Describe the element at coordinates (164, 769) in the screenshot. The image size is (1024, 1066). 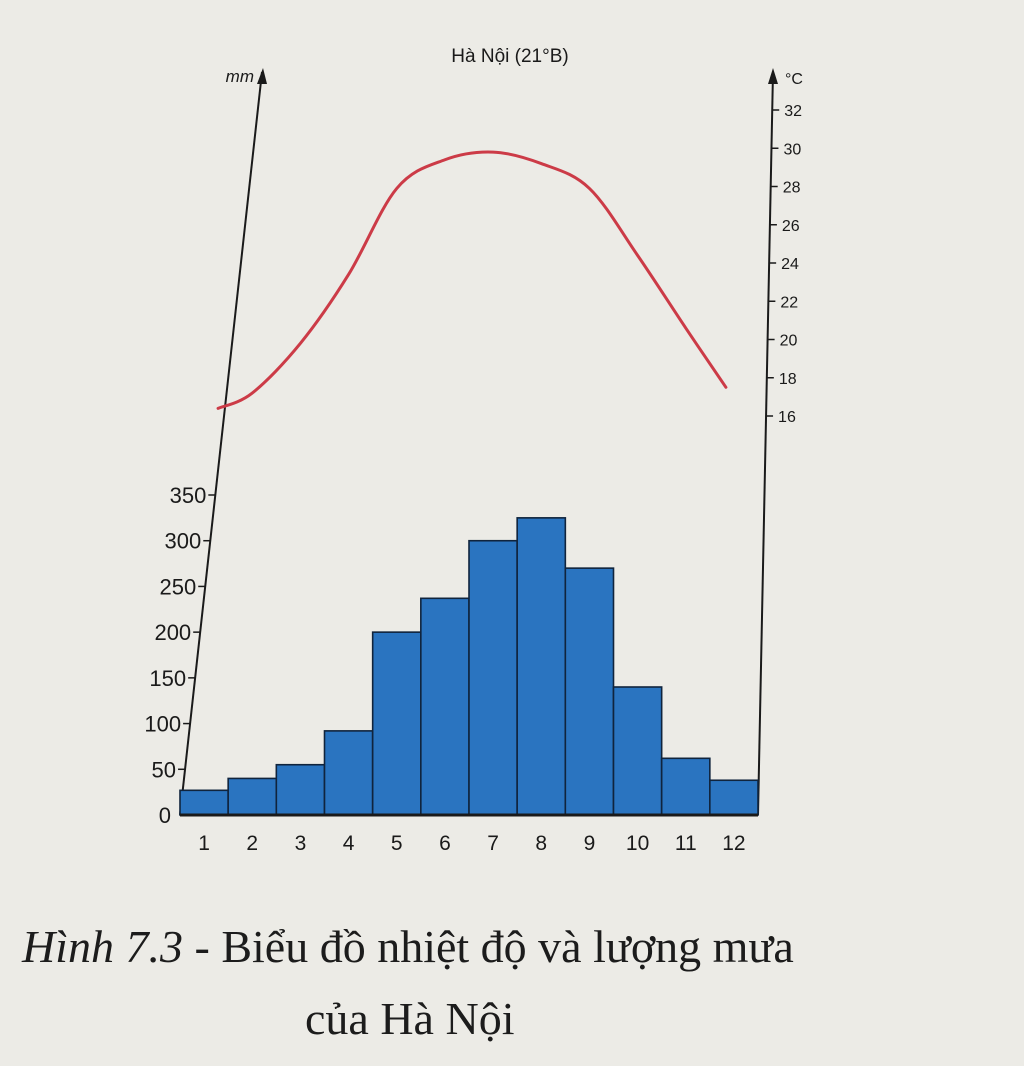
I see `left-axis-tick-label: 50` at that location.